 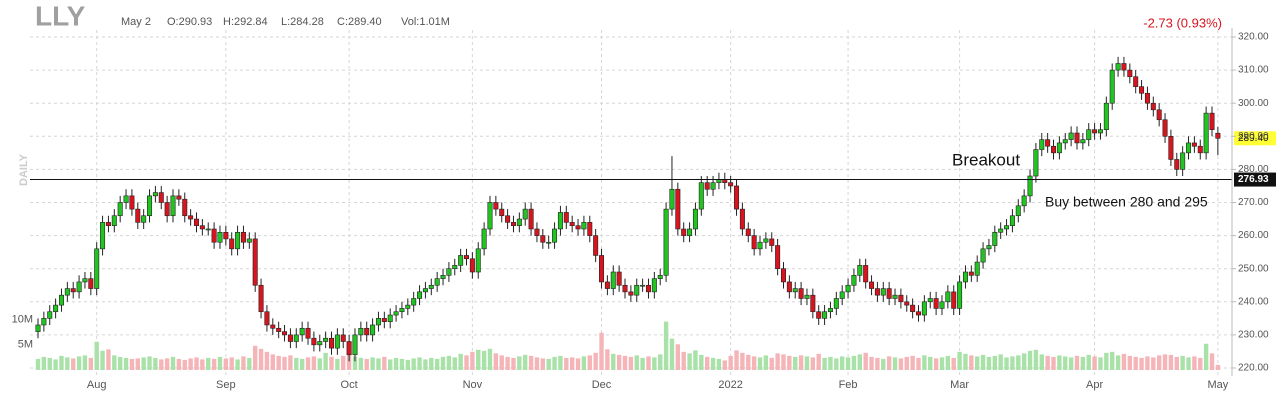 What do you see at coordinates (848, 385) in the screenshot?
I see `x-tick-label: Feb` at bounding box center [848, 385].